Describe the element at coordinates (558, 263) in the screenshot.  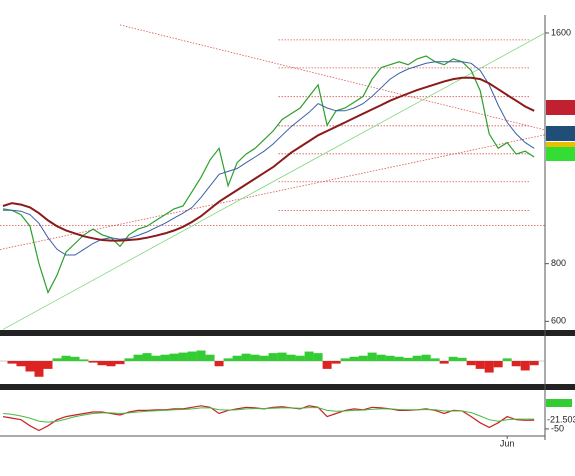
I see `y-tick-label: 800` at that location.